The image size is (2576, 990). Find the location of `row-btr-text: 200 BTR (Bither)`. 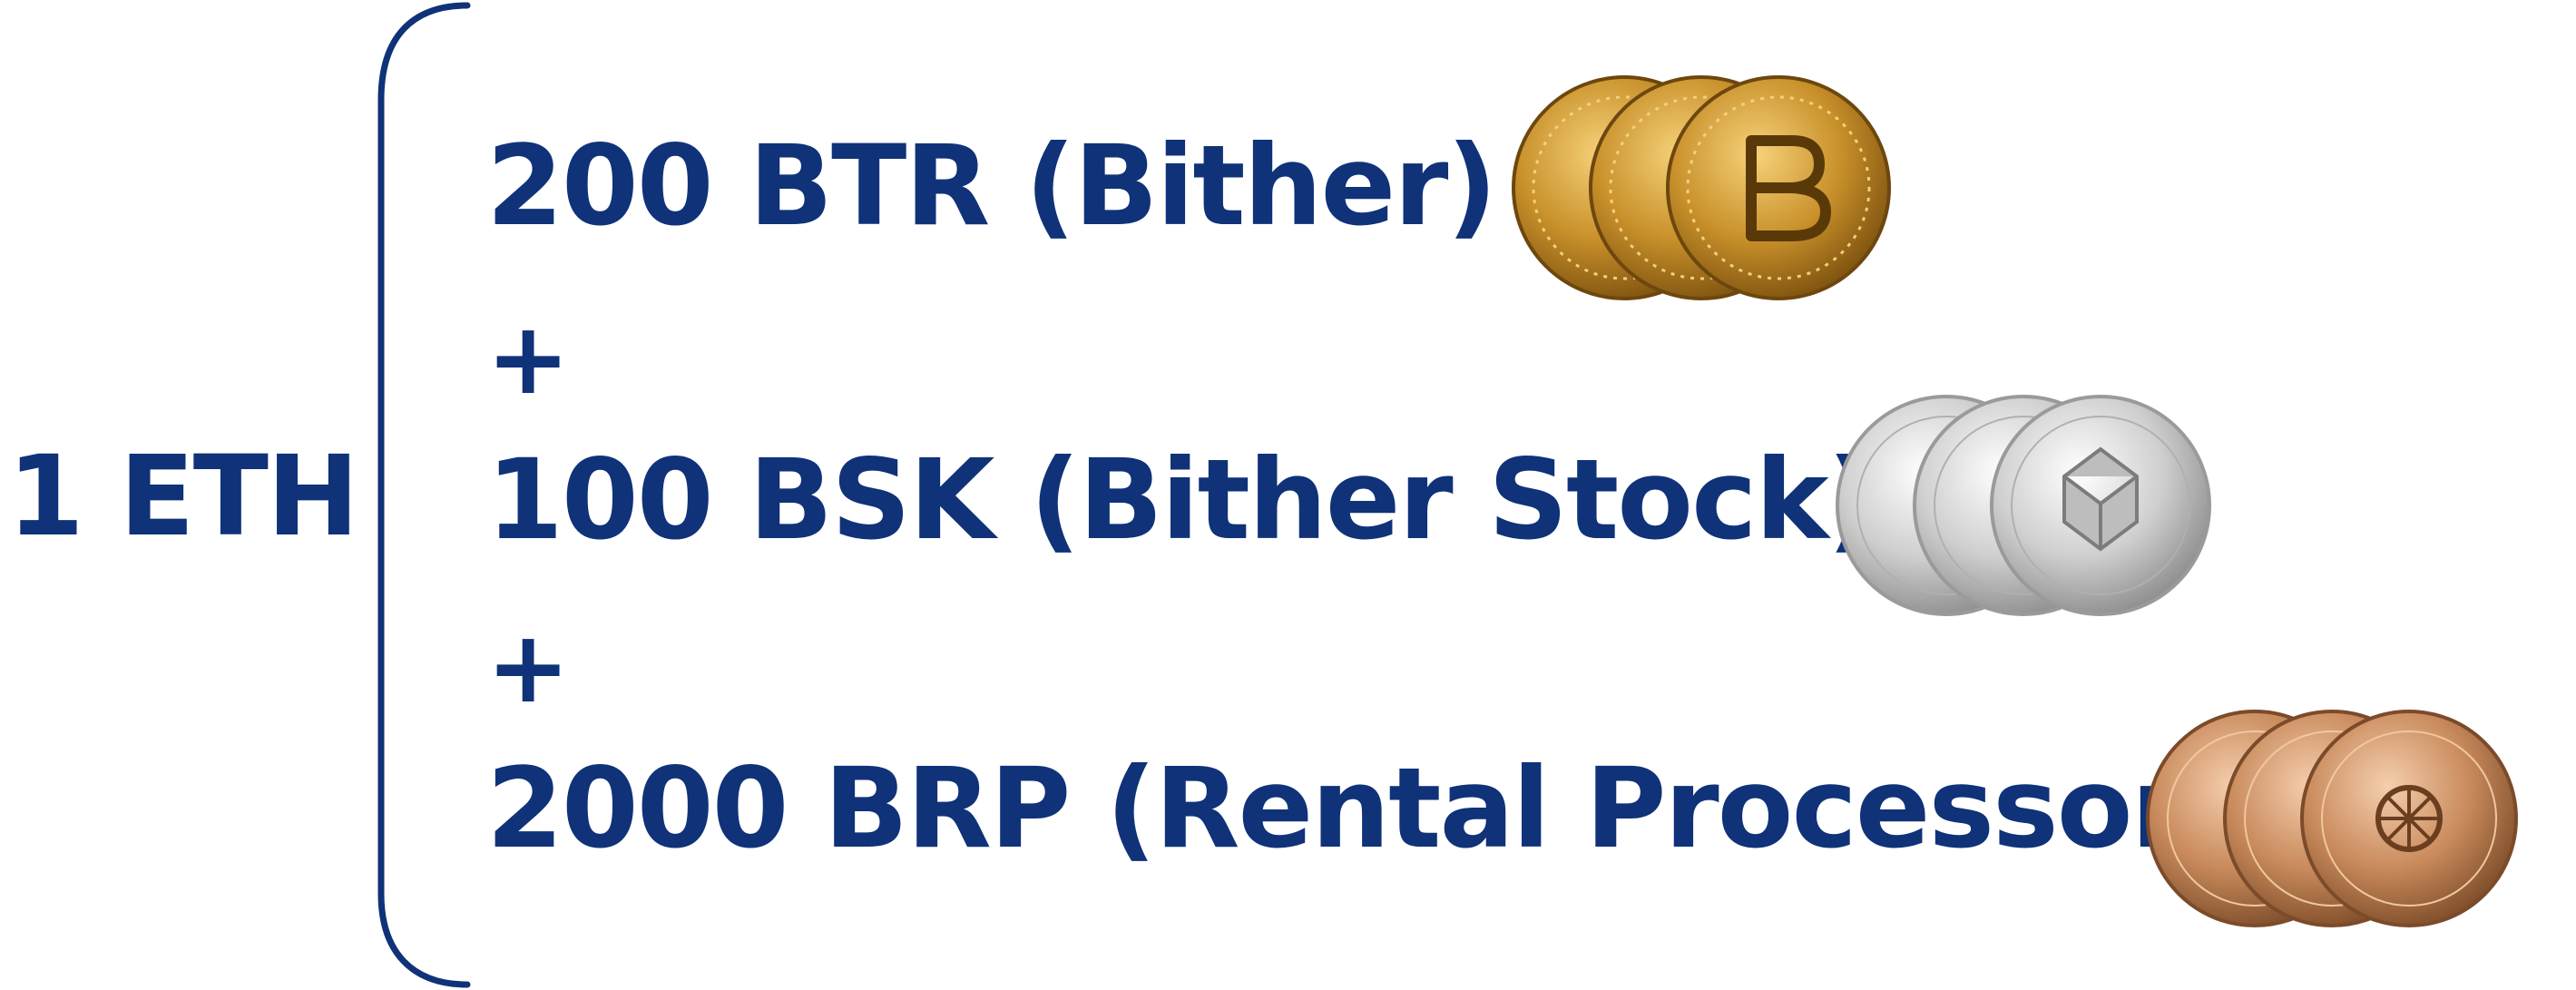

row-btr-text: 200 BTR (Bither) is located at coordinates (991, 186).